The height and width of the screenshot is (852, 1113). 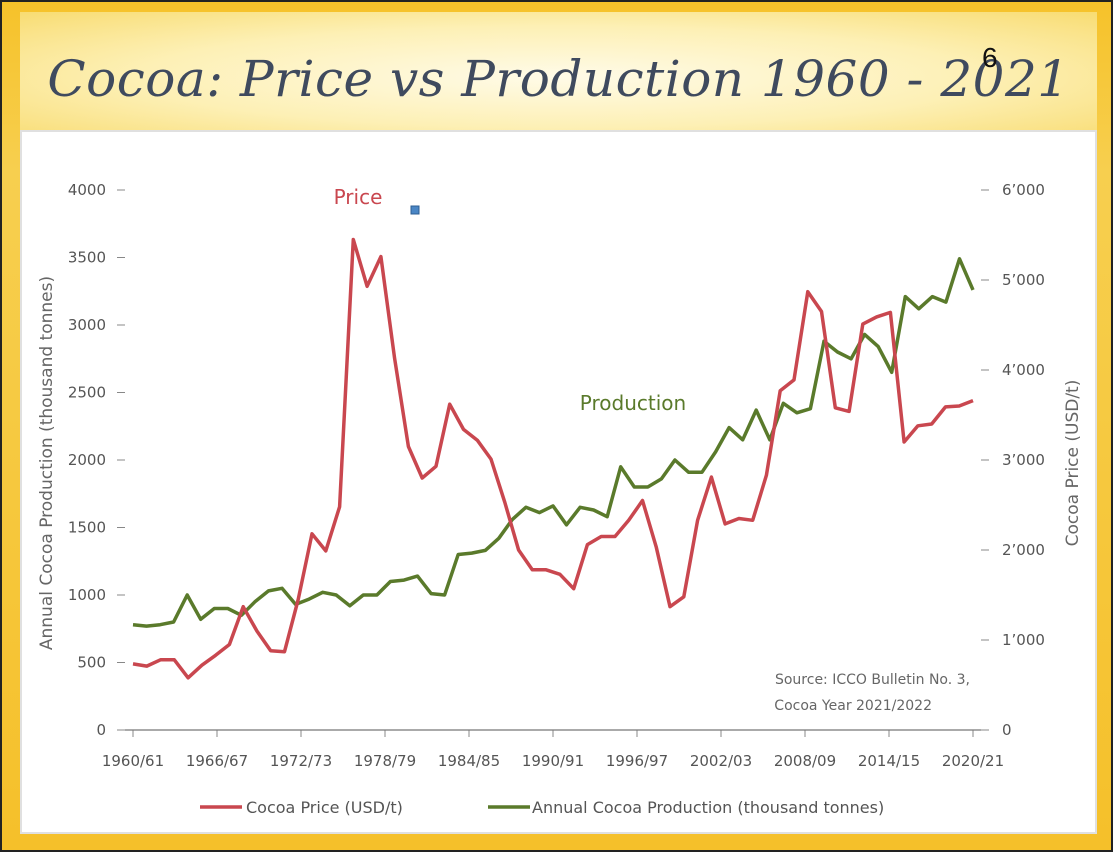 I want to click on right-axis-ticks: 0 1’000 2’000 3’000 4’000 5’000 6’000, so click(x=1013, y=460).